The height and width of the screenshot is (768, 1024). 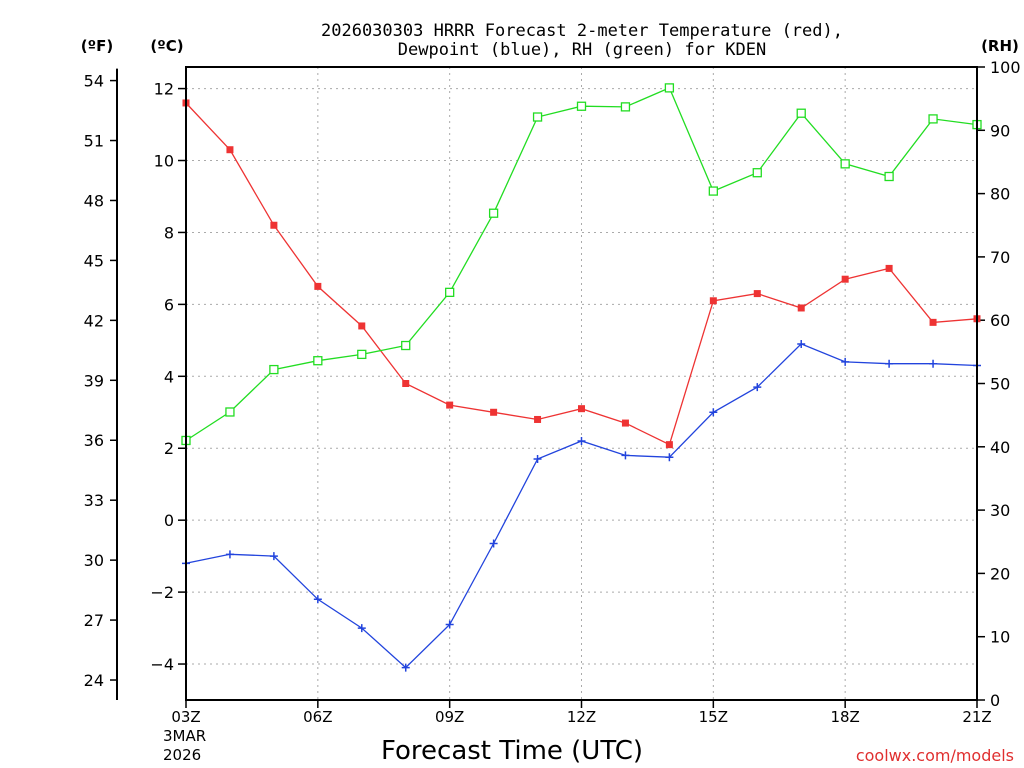 What do you see at coordinates (1000, 130) in the screenshot?
I see `rh-tick-label: 90` at bounding box center [1000, 130].